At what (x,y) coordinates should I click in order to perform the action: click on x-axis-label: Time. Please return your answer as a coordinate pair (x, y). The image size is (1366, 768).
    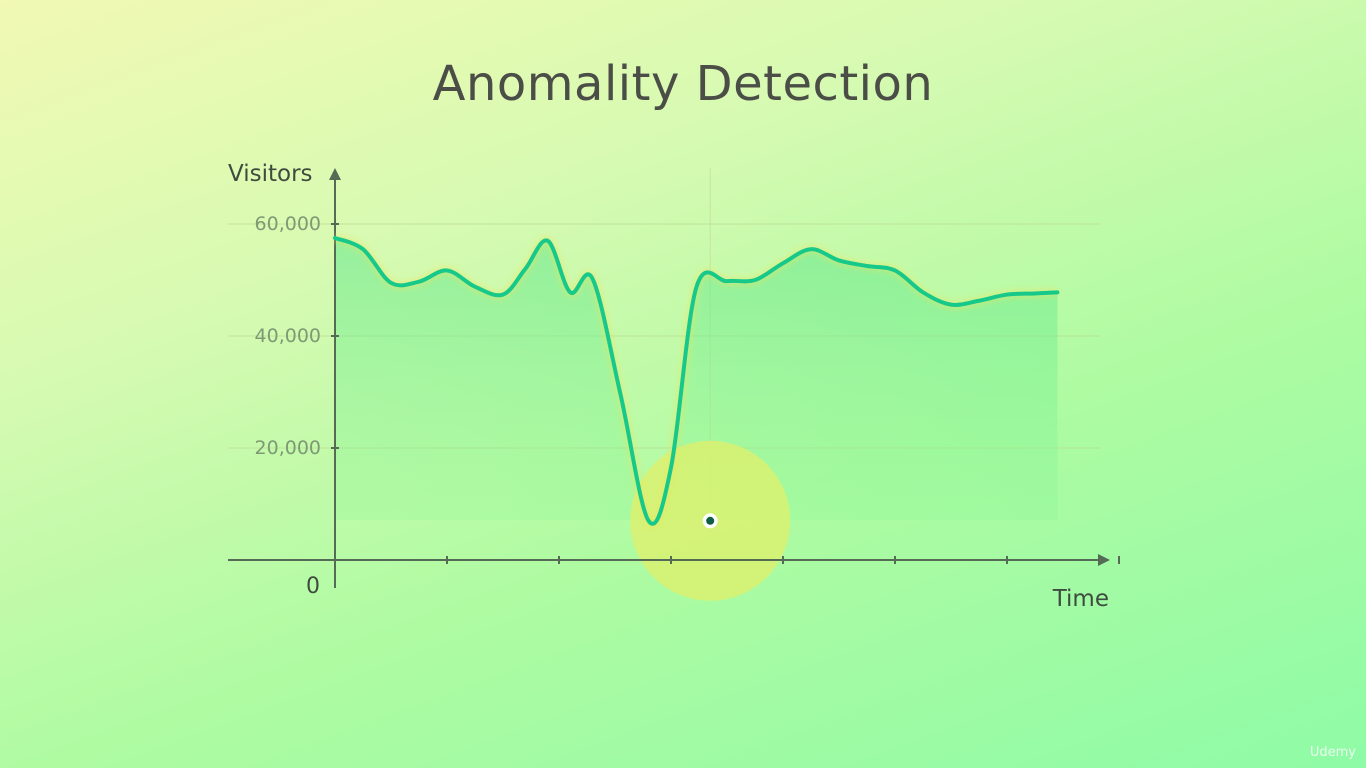
    Looking at the image, I should click on (1080, 599).